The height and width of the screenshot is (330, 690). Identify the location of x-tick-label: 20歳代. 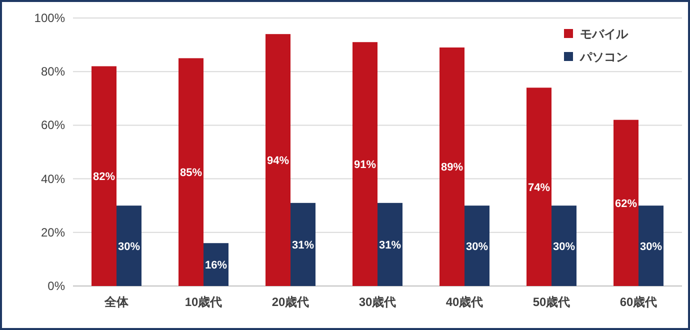
(291, 302).